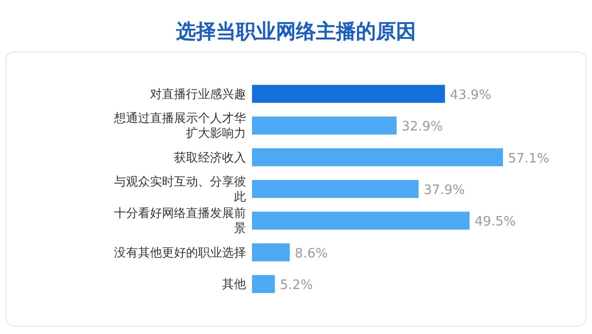 This screenshot has width=592, height=334. What do you see at coordinates (210, 157) in the screenshot?
I see `y-tick-label: 获取经济收入` at bounding box center [210, 157].